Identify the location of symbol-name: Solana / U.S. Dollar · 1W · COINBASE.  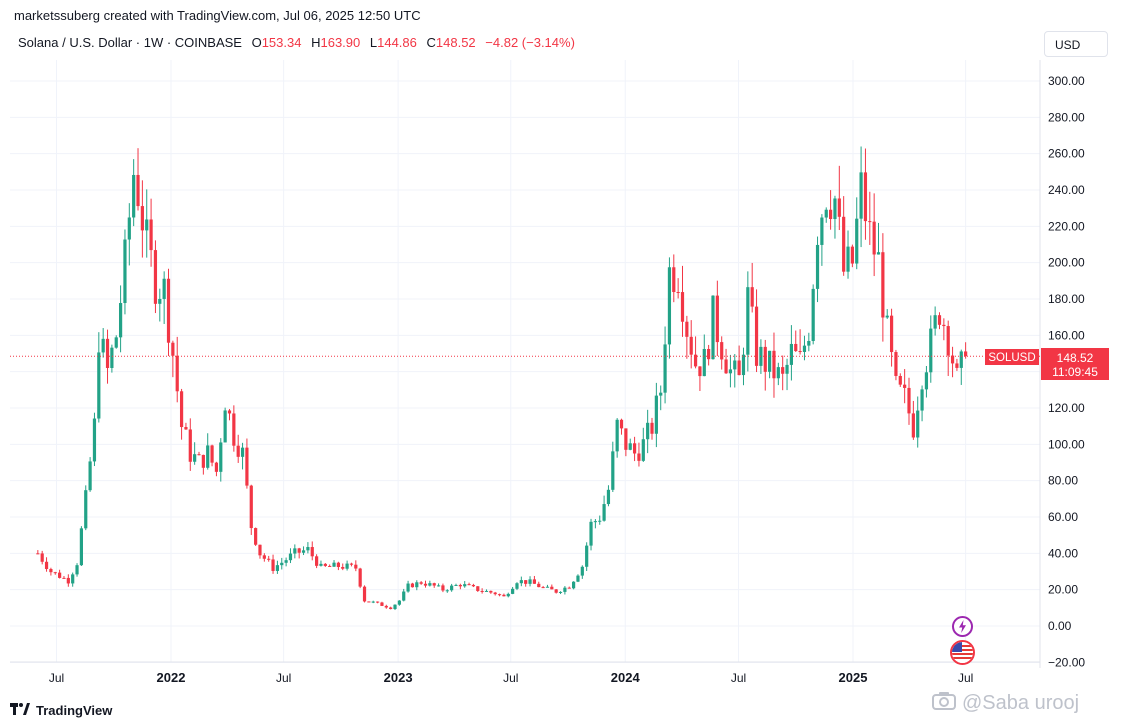
(130, 42).